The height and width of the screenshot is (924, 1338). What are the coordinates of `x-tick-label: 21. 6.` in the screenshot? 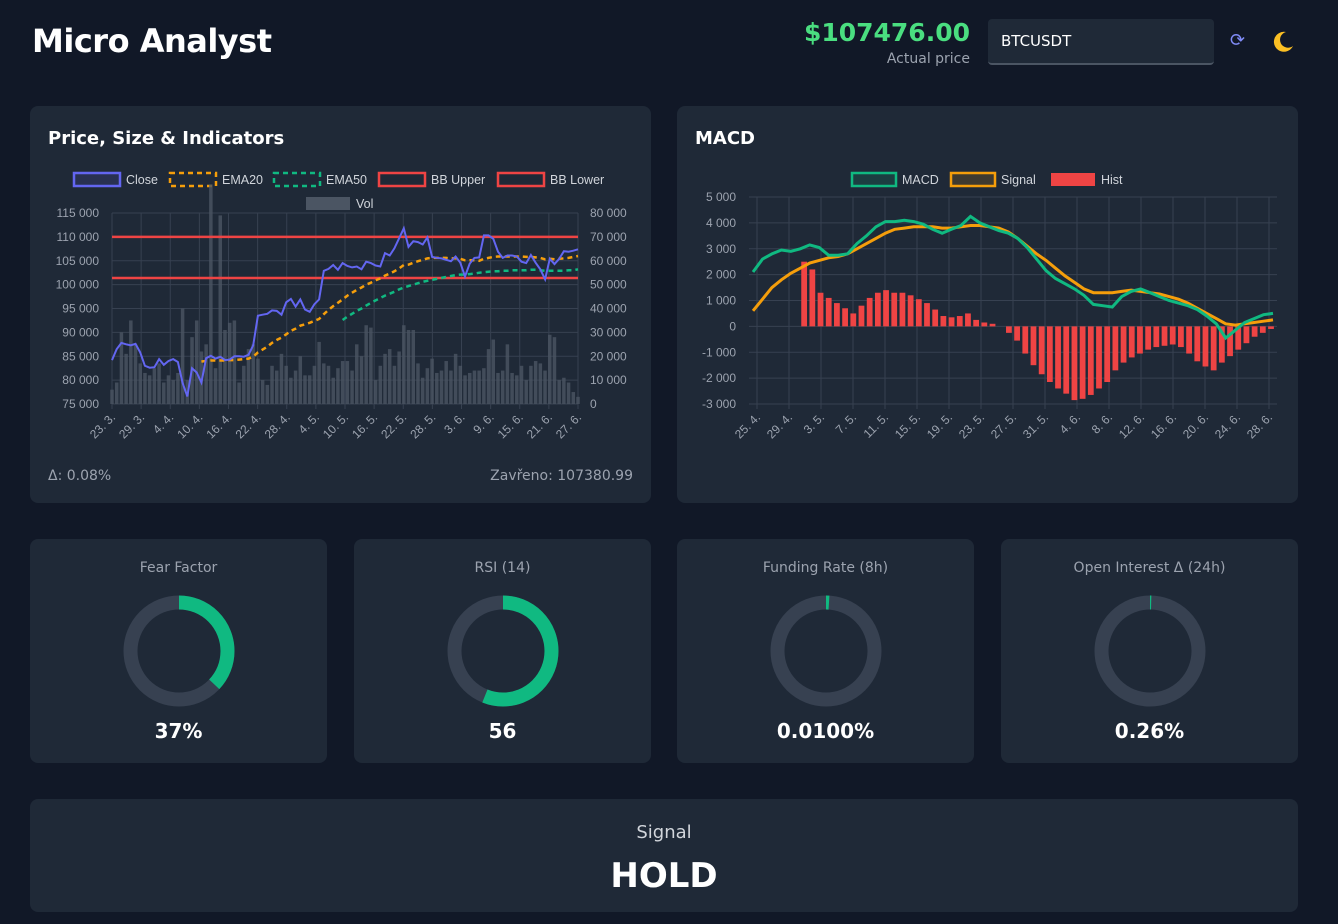 It's located at (539, 425).